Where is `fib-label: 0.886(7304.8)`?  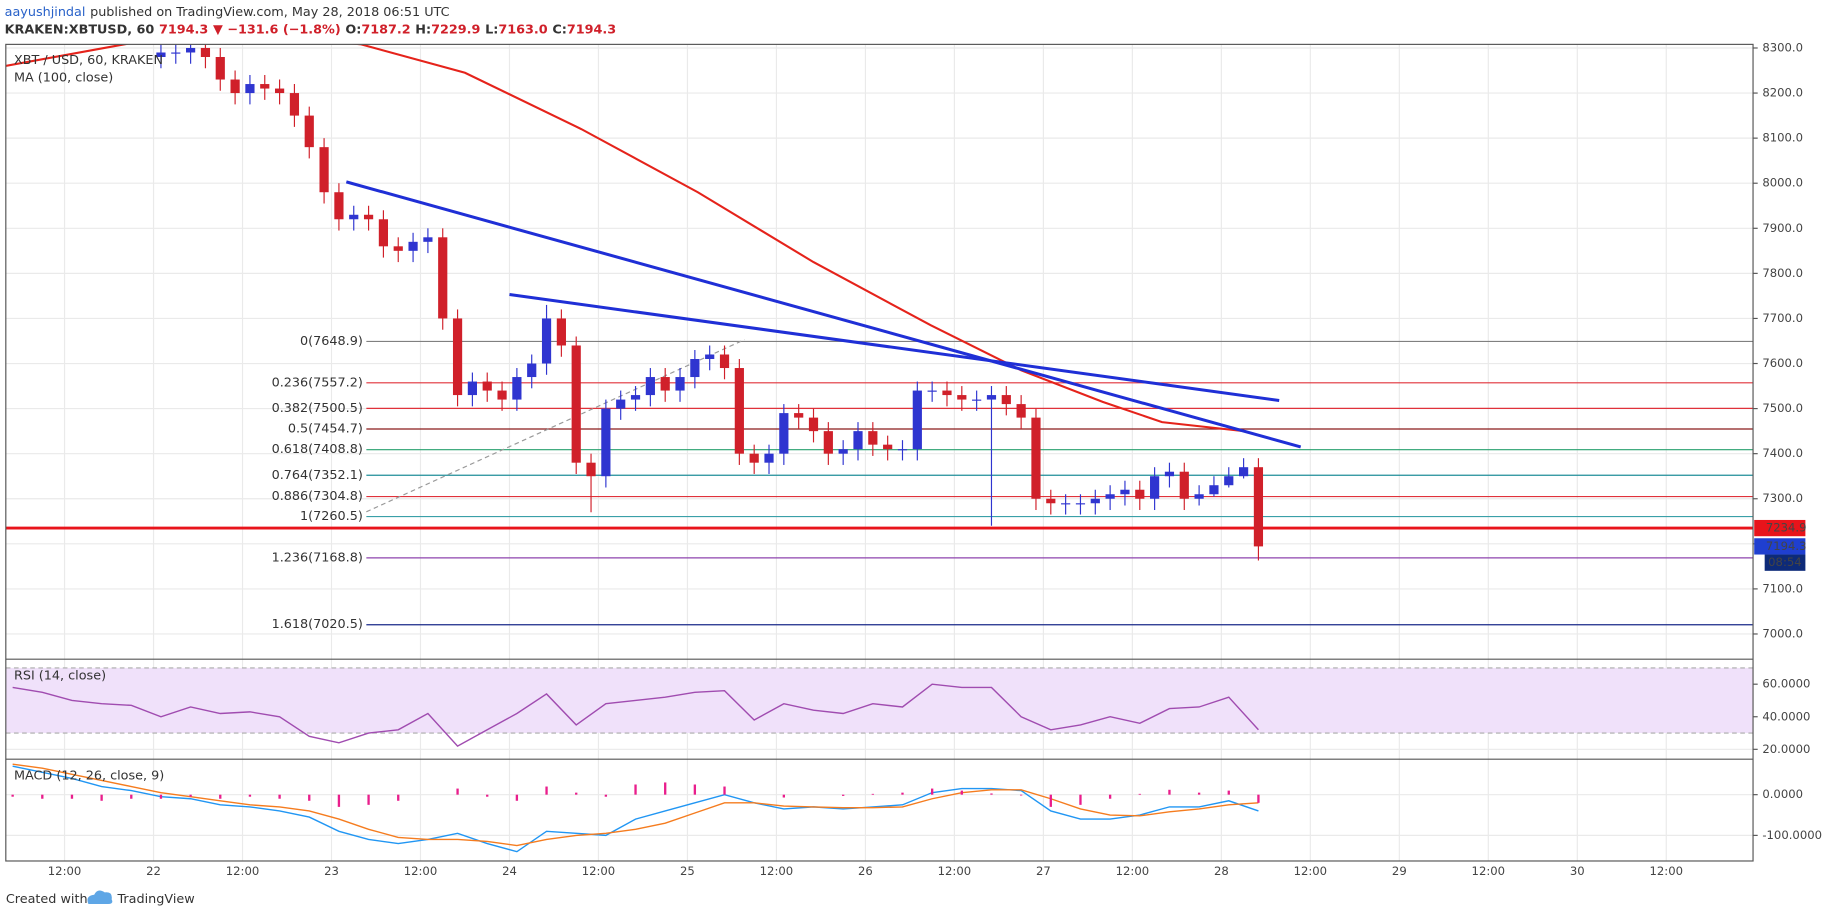
fib-label: 0.886(7304.8) is located at coordinates (317, 496).